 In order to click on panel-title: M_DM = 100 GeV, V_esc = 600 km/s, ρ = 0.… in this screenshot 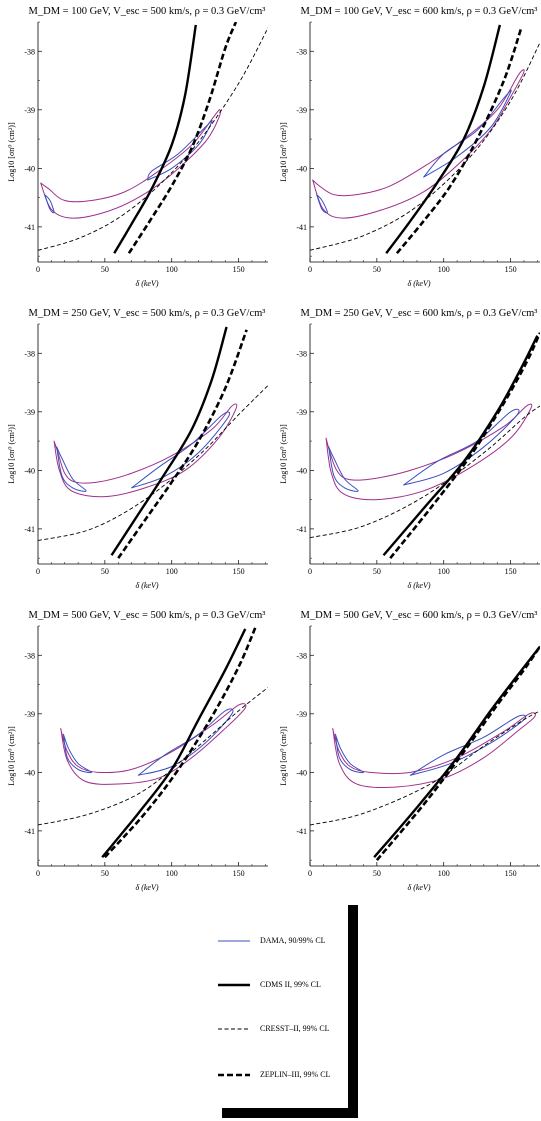, I will do `click(419, 11)`.